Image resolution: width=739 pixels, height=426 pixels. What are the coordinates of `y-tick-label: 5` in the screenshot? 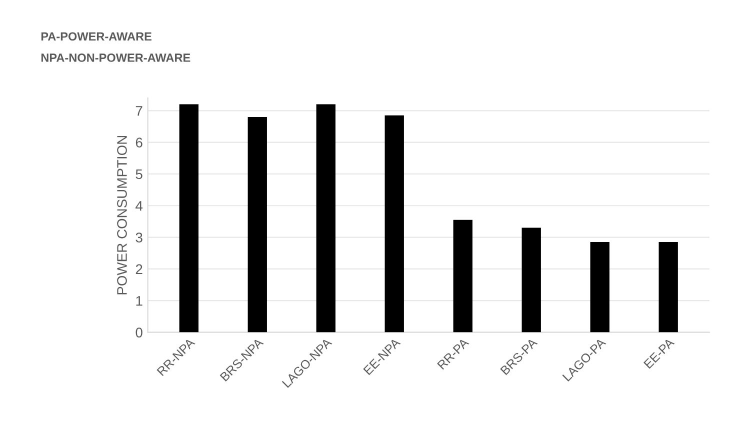 It's located at (139, 174).